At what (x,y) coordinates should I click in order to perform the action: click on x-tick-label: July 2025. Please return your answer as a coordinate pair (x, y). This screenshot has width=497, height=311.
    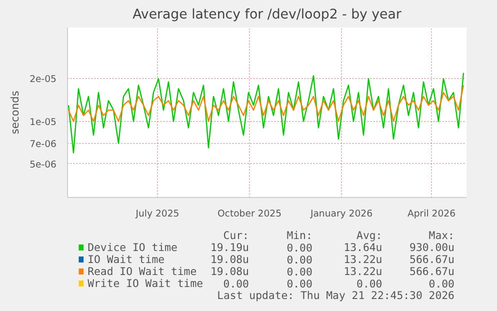
    Looking at the image, I should click on (157, 214).